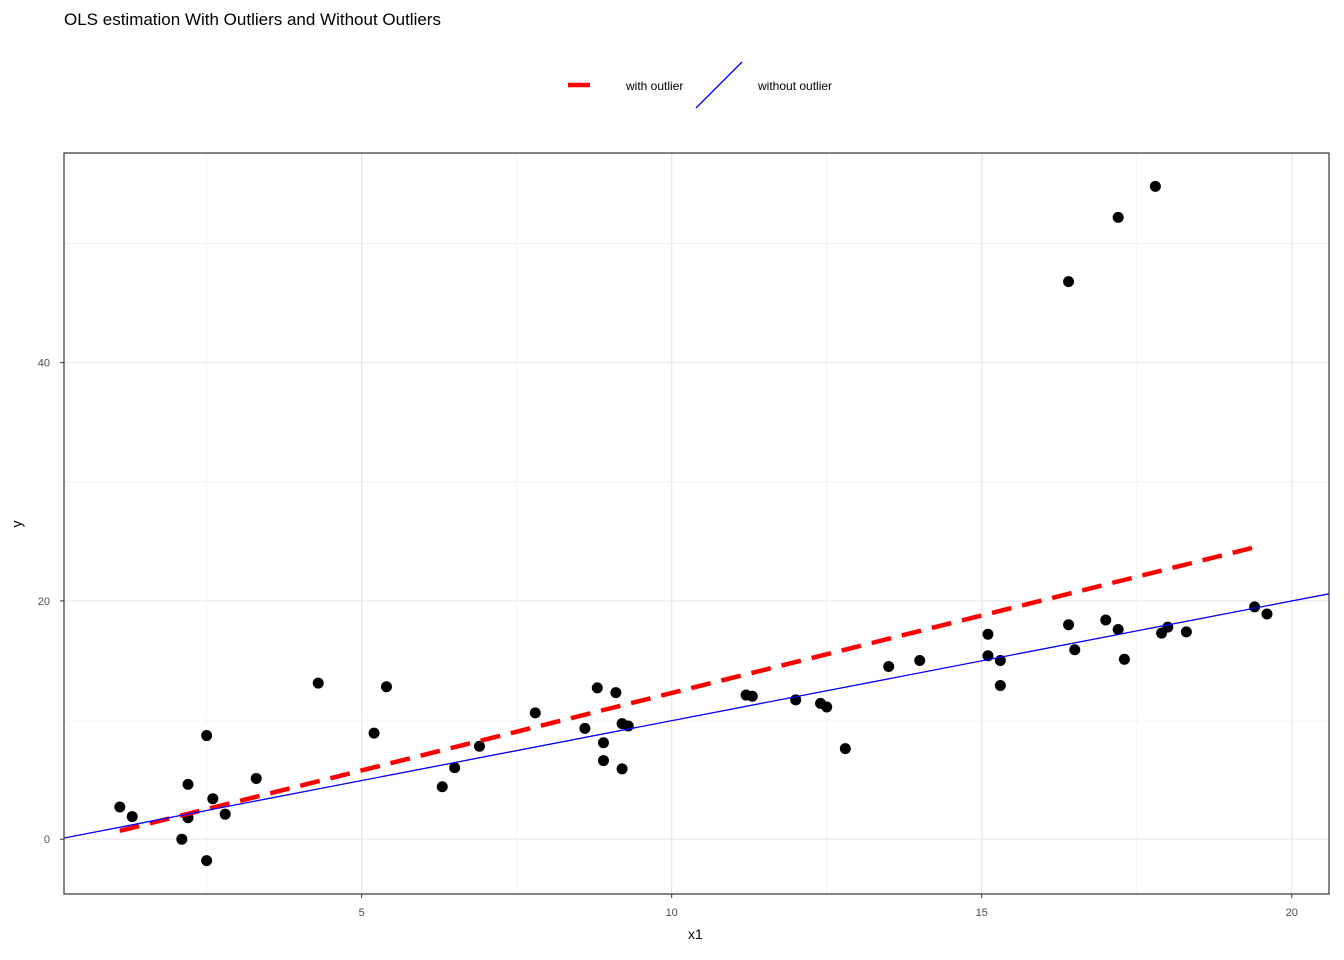  Describe the element at coordinates (795, 86) in the screenshot. I see `legend-label-without-outlier: without outlier` at that location.